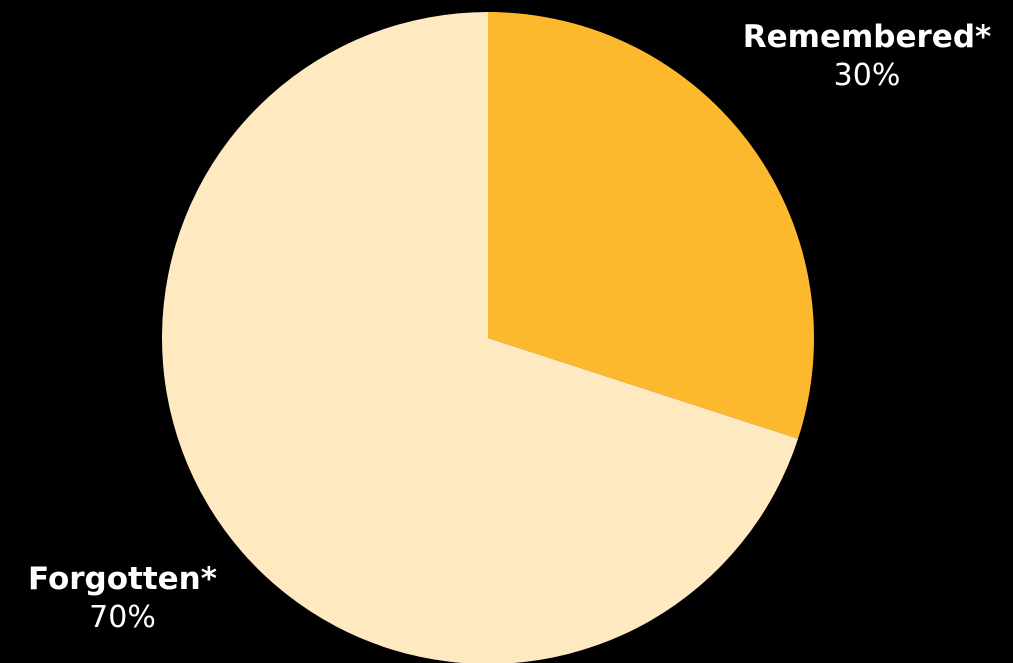 This screenshot has height=663, width=1013. I want to click on slice-label-remembered: Remembered* 30%, so click(867, 56).